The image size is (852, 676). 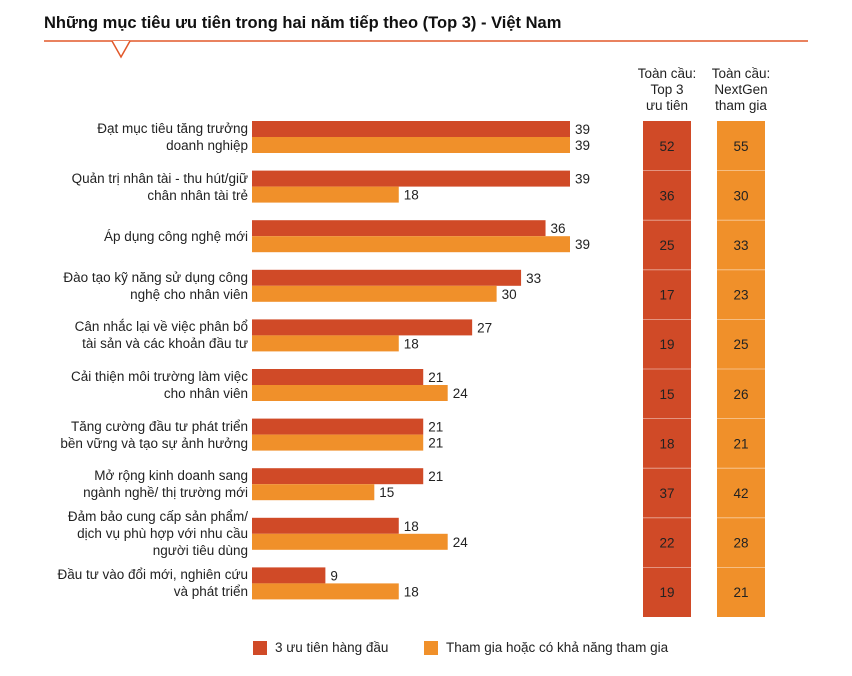 I want to click on global-nextgen-value-8: 42, so click(x=740, y=493).